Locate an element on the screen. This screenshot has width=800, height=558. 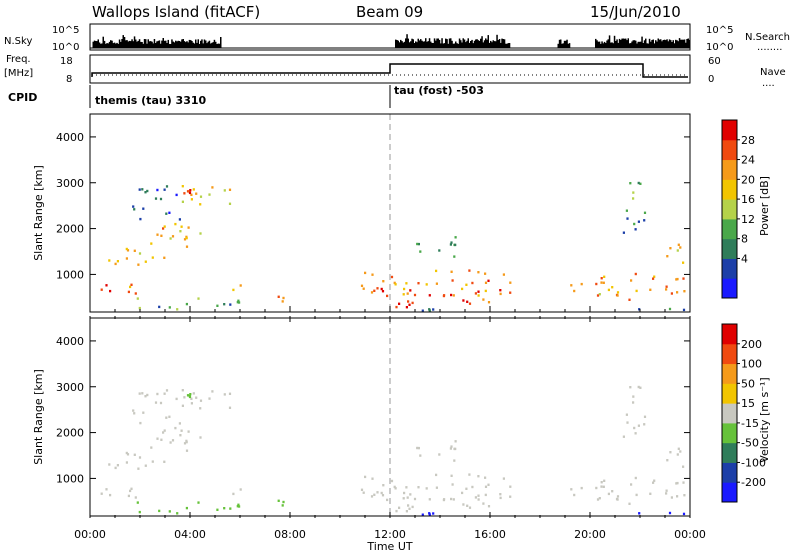
power-colorbar-swatch is located at coordinates (729, 189).